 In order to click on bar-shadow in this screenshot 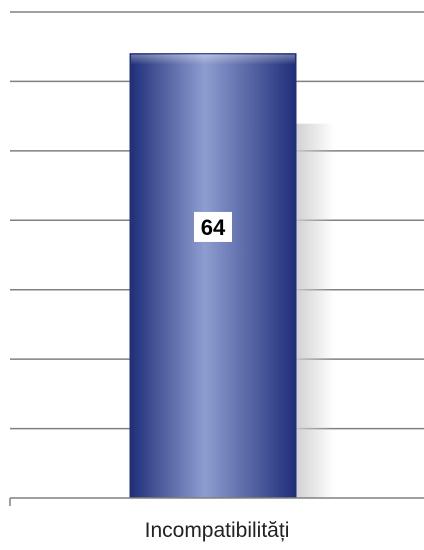, I will do `click(315, 311)`.